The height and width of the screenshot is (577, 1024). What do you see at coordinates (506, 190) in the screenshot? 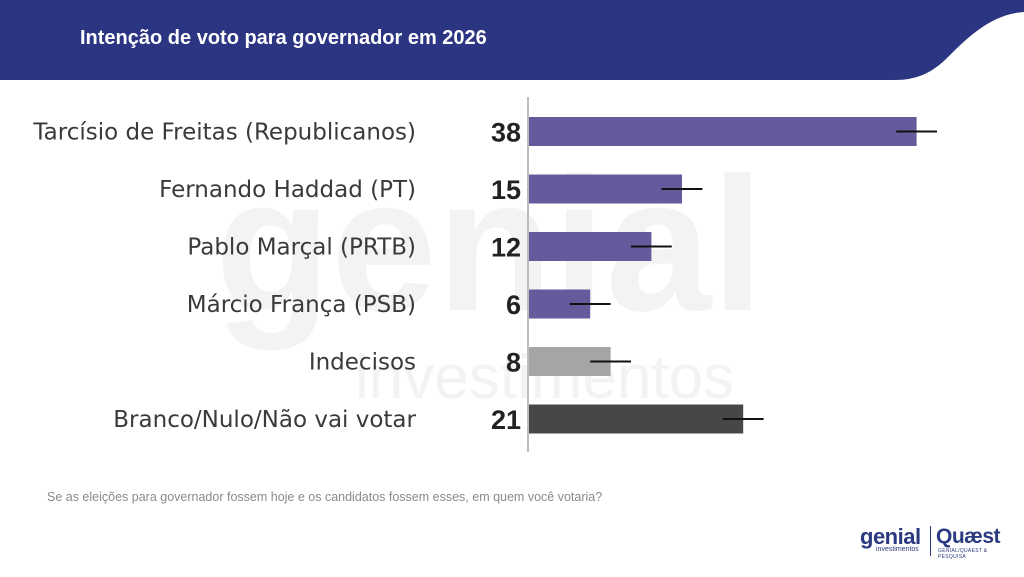
I see `value-label-1: 15` at bounding box center [506, 190].